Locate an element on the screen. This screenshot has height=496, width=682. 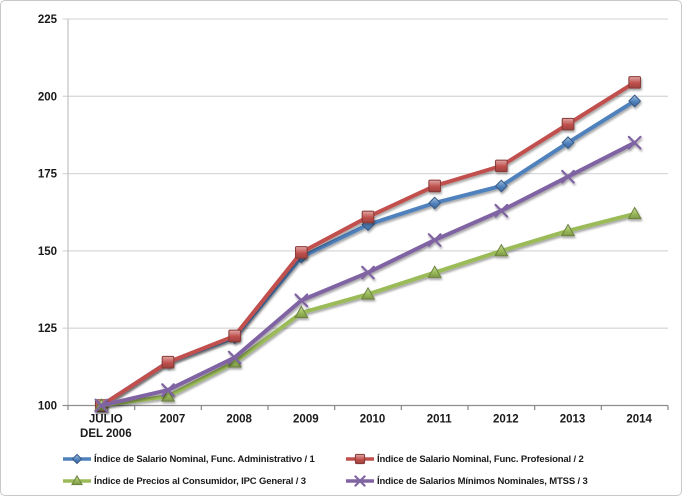
svg-text: 150 is located at coordinates (47, 252).